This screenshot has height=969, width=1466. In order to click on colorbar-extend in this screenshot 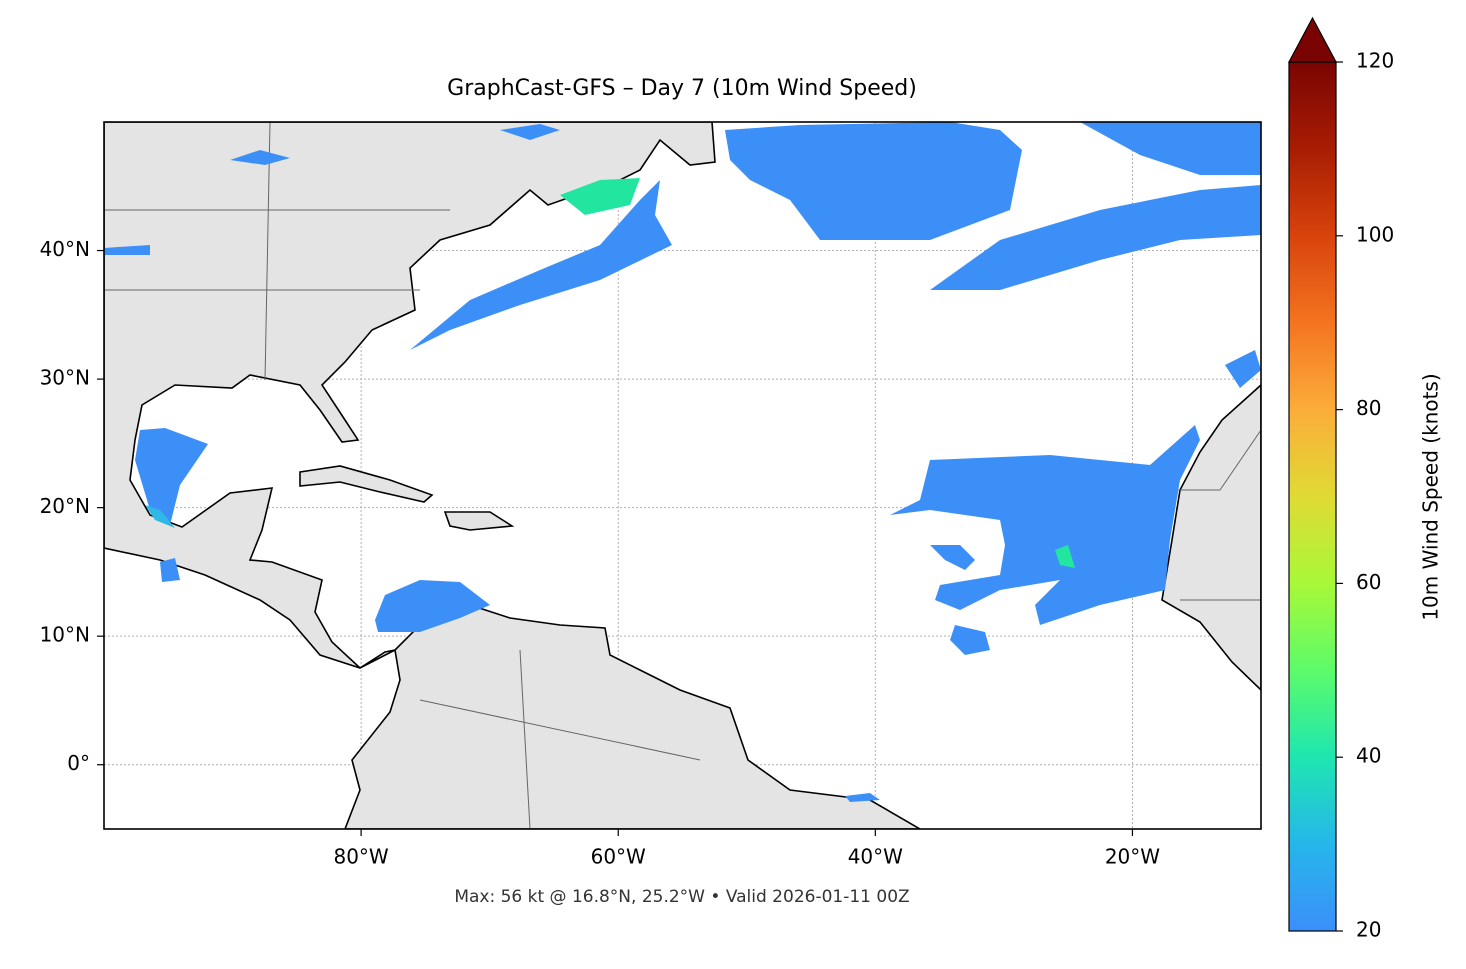, I will do `click(1312, 39)`.